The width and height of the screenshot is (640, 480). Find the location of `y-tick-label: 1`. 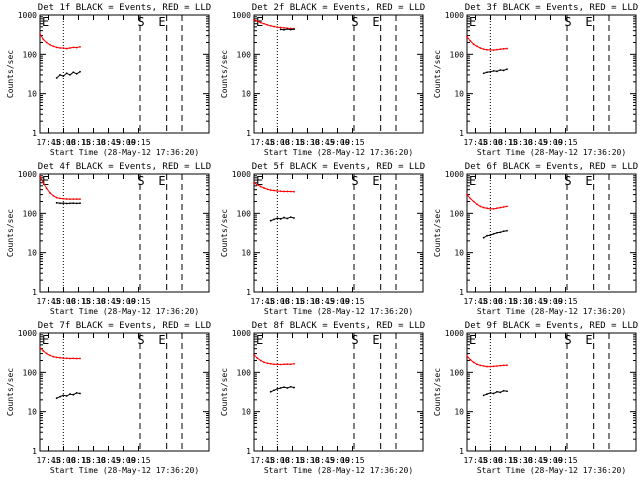

y-tick-label: 1 is located at coordinates (248, 451).